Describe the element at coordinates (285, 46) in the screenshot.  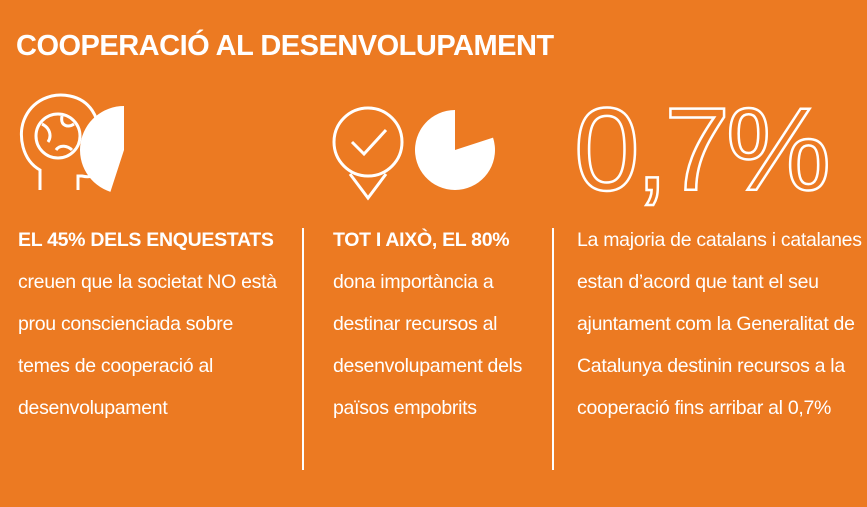
I see `title: COOPERACIÓ AL DESENVOLUPAMENT` at that location.